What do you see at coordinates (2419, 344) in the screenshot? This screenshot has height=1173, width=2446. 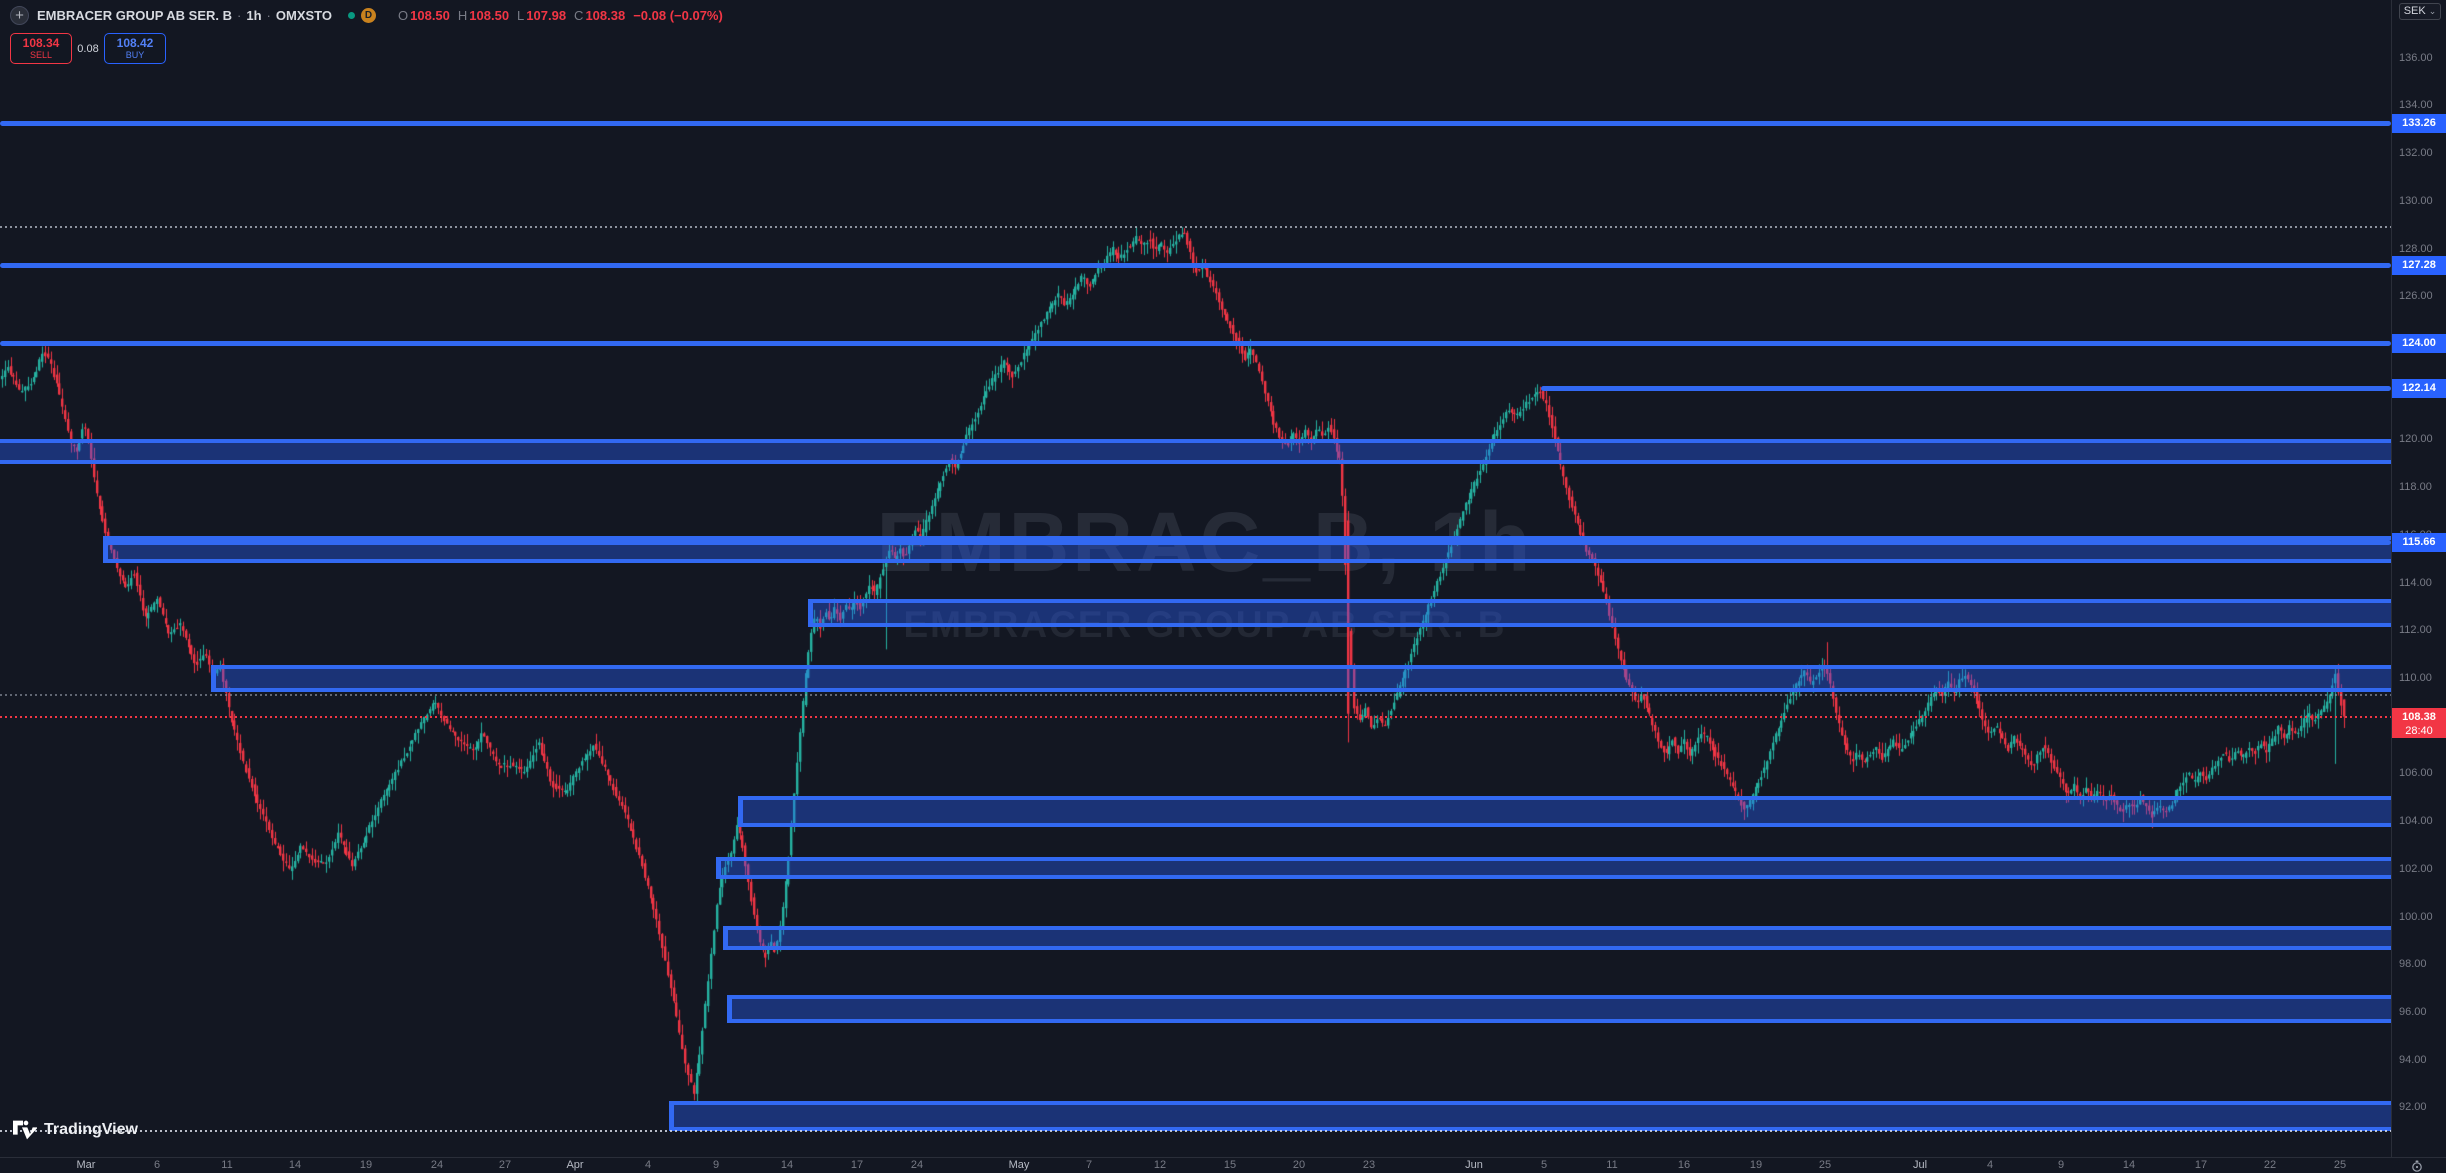 I see `level-price-label: 124.00` at bounding box center [2419, 344].